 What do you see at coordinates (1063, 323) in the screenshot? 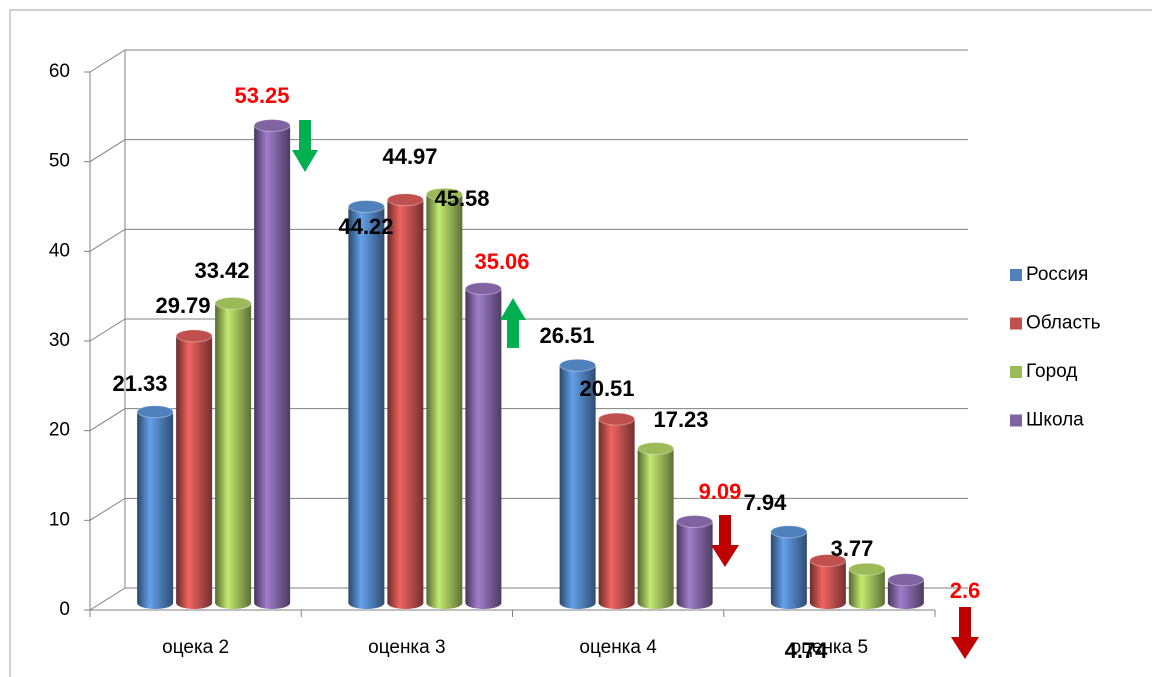
I see `legend-label: Область` at bounding box center [1063, 323].